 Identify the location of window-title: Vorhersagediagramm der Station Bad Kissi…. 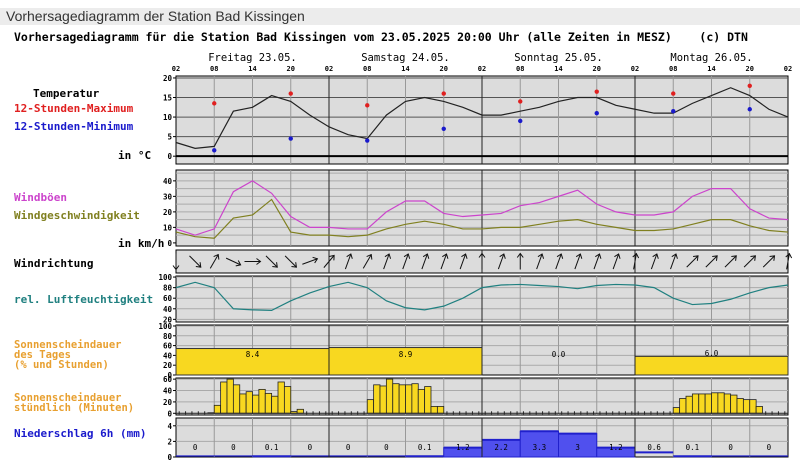
(155, 16).